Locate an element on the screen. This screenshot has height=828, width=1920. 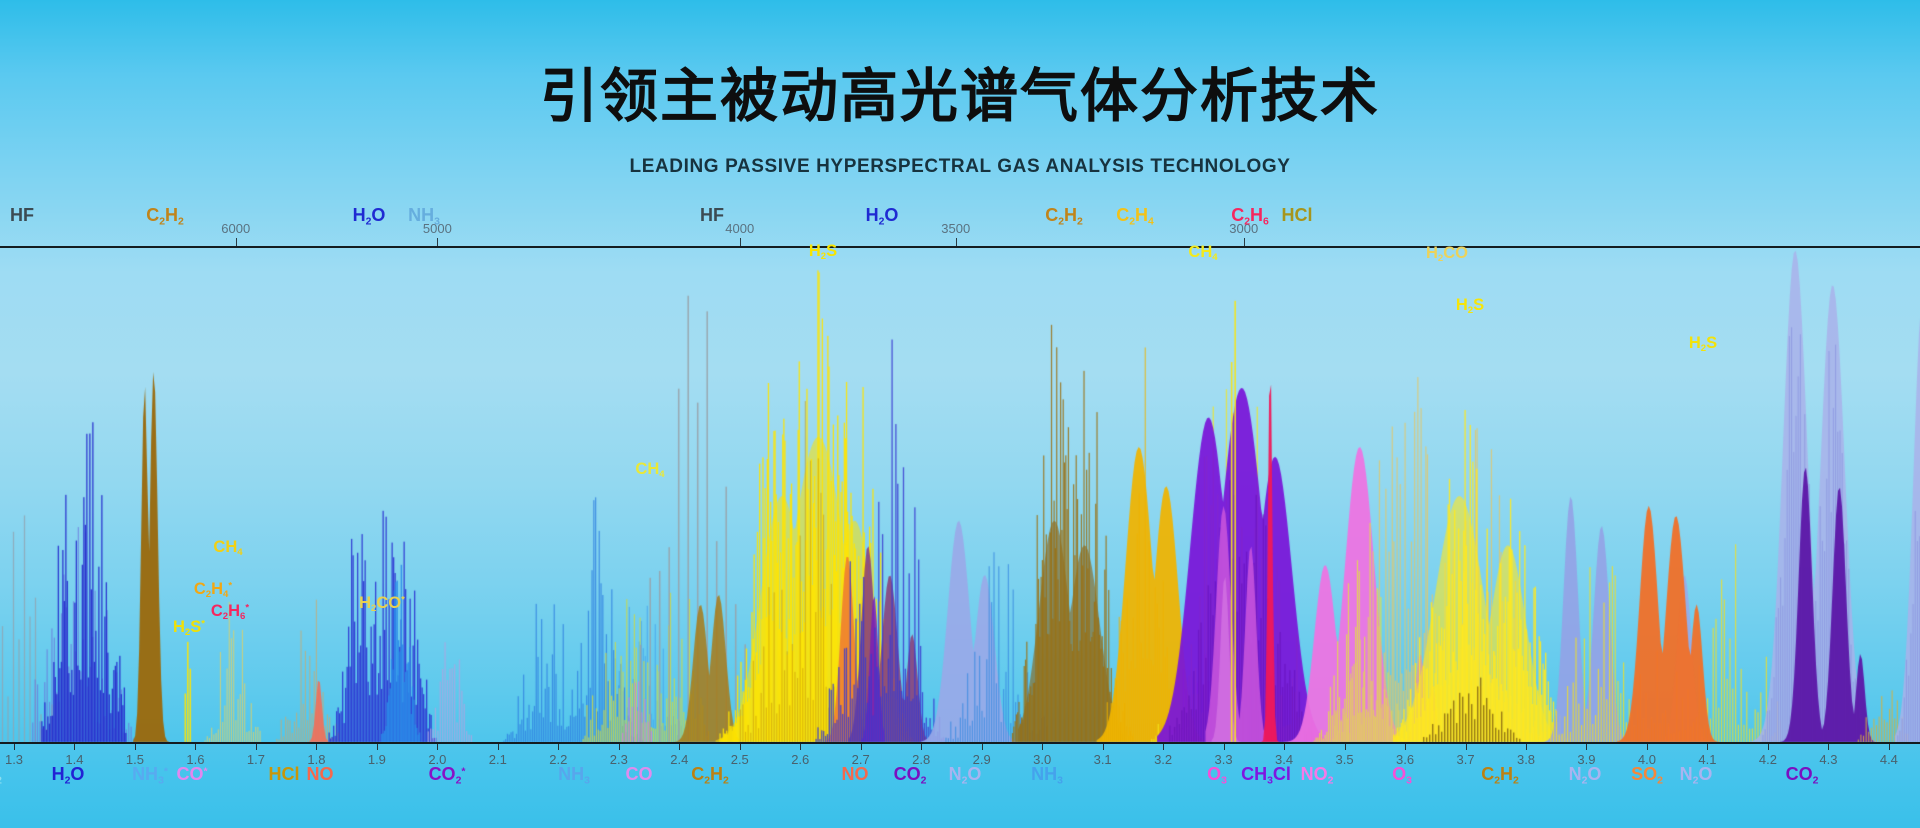
bottom-axis-tick-label: 3.2 is located at coordinates (1163, 759).